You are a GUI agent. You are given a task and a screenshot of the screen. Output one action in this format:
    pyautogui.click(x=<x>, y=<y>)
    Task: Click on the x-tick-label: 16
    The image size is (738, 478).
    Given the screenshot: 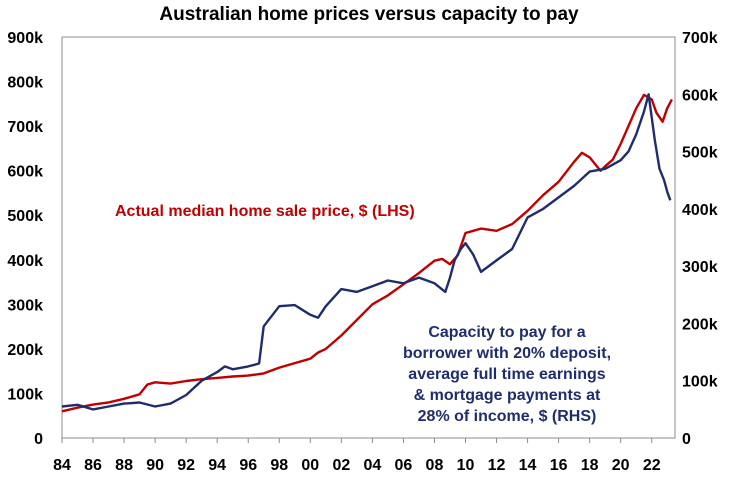 What is the action you would take?
    pyautogui.click(x=559, y=465)
    